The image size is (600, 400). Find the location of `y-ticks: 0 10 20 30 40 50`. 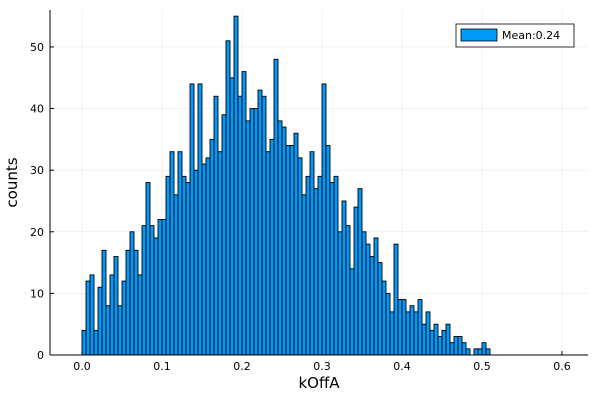

y-ticks: 0 10 20 30 40 50 is located at coordinates (42, 201).